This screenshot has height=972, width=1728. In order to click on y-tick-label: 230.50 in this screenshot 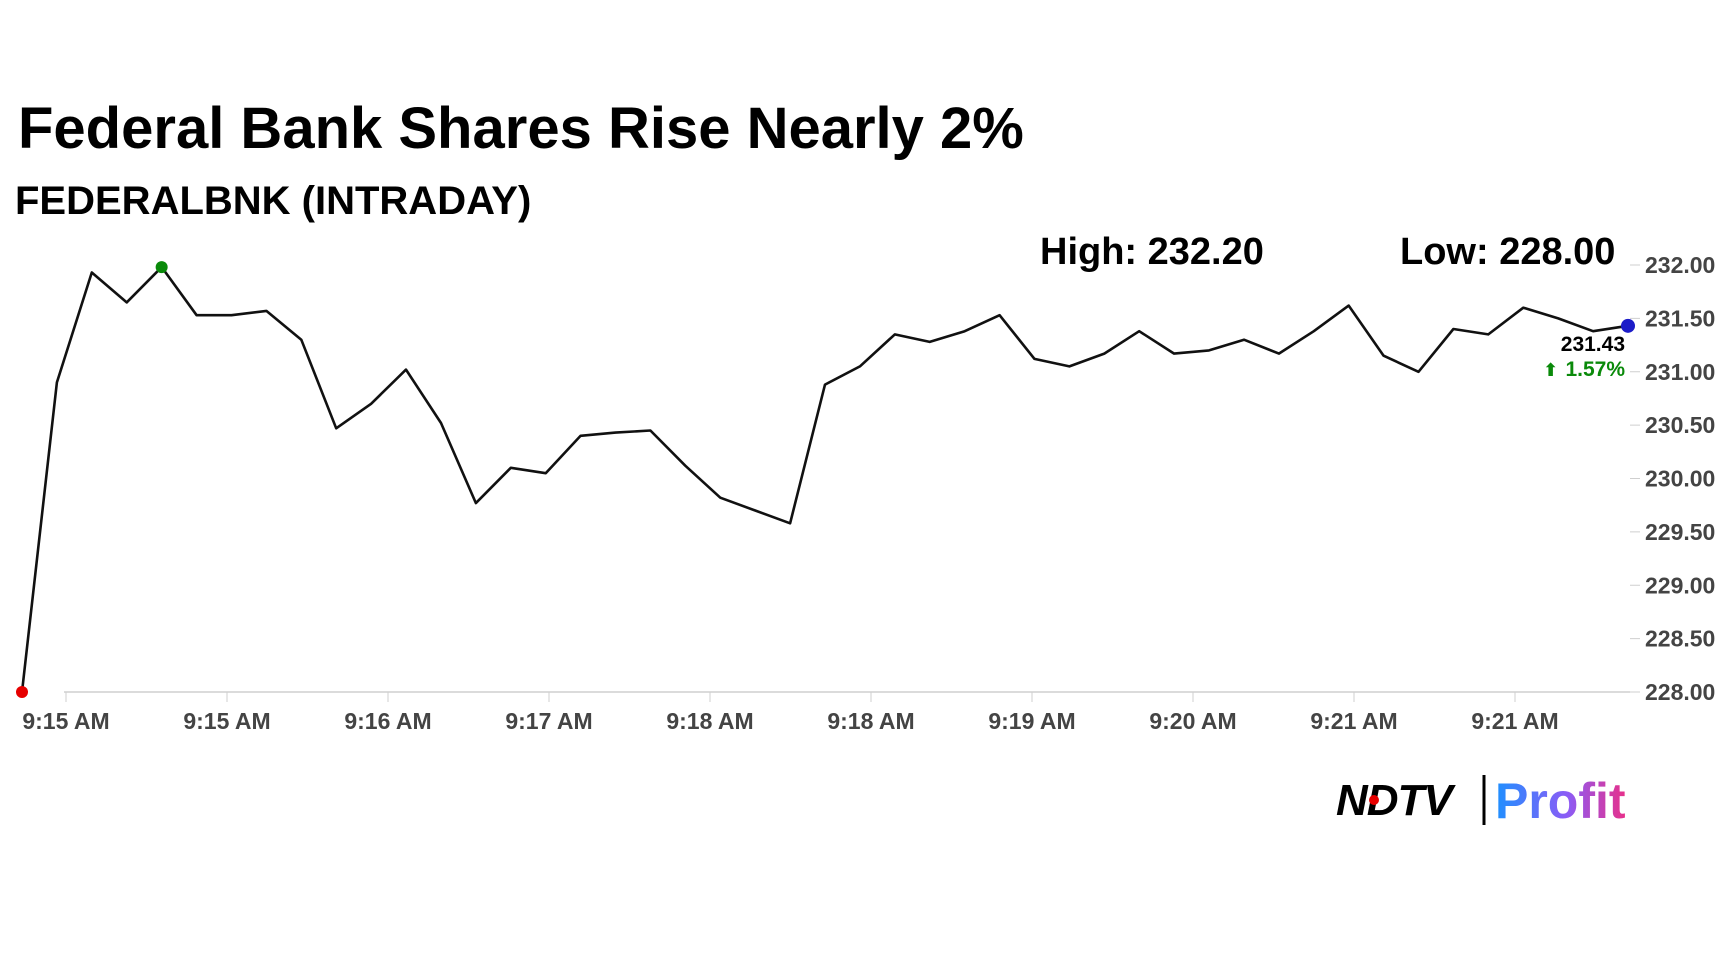, I will do `click(1680, 425)`.